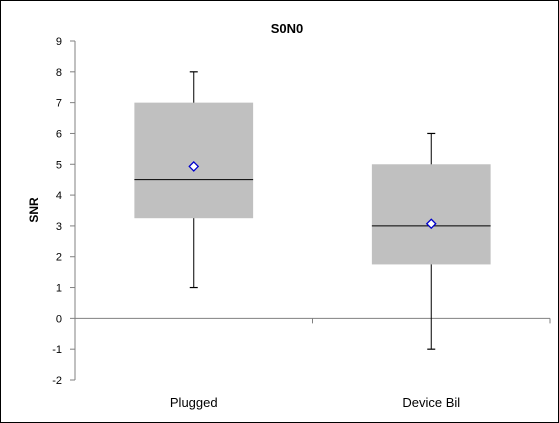 This screenshot has width=559, height=423. What do you see at coordinates (59, 134) in the screenshot?
I see `y-tick-label: 6` at bounding box center [59, 134].